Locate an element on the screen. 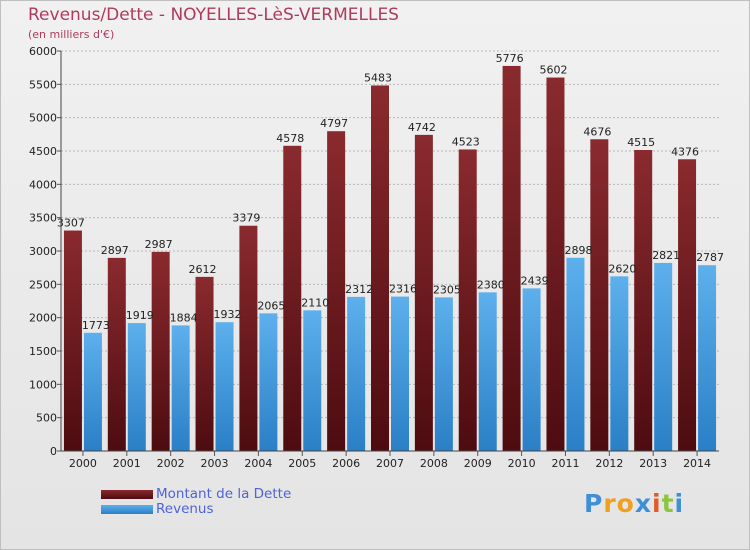  data-label-revenus-2003: 1932 is located at coordinates (228, 314).